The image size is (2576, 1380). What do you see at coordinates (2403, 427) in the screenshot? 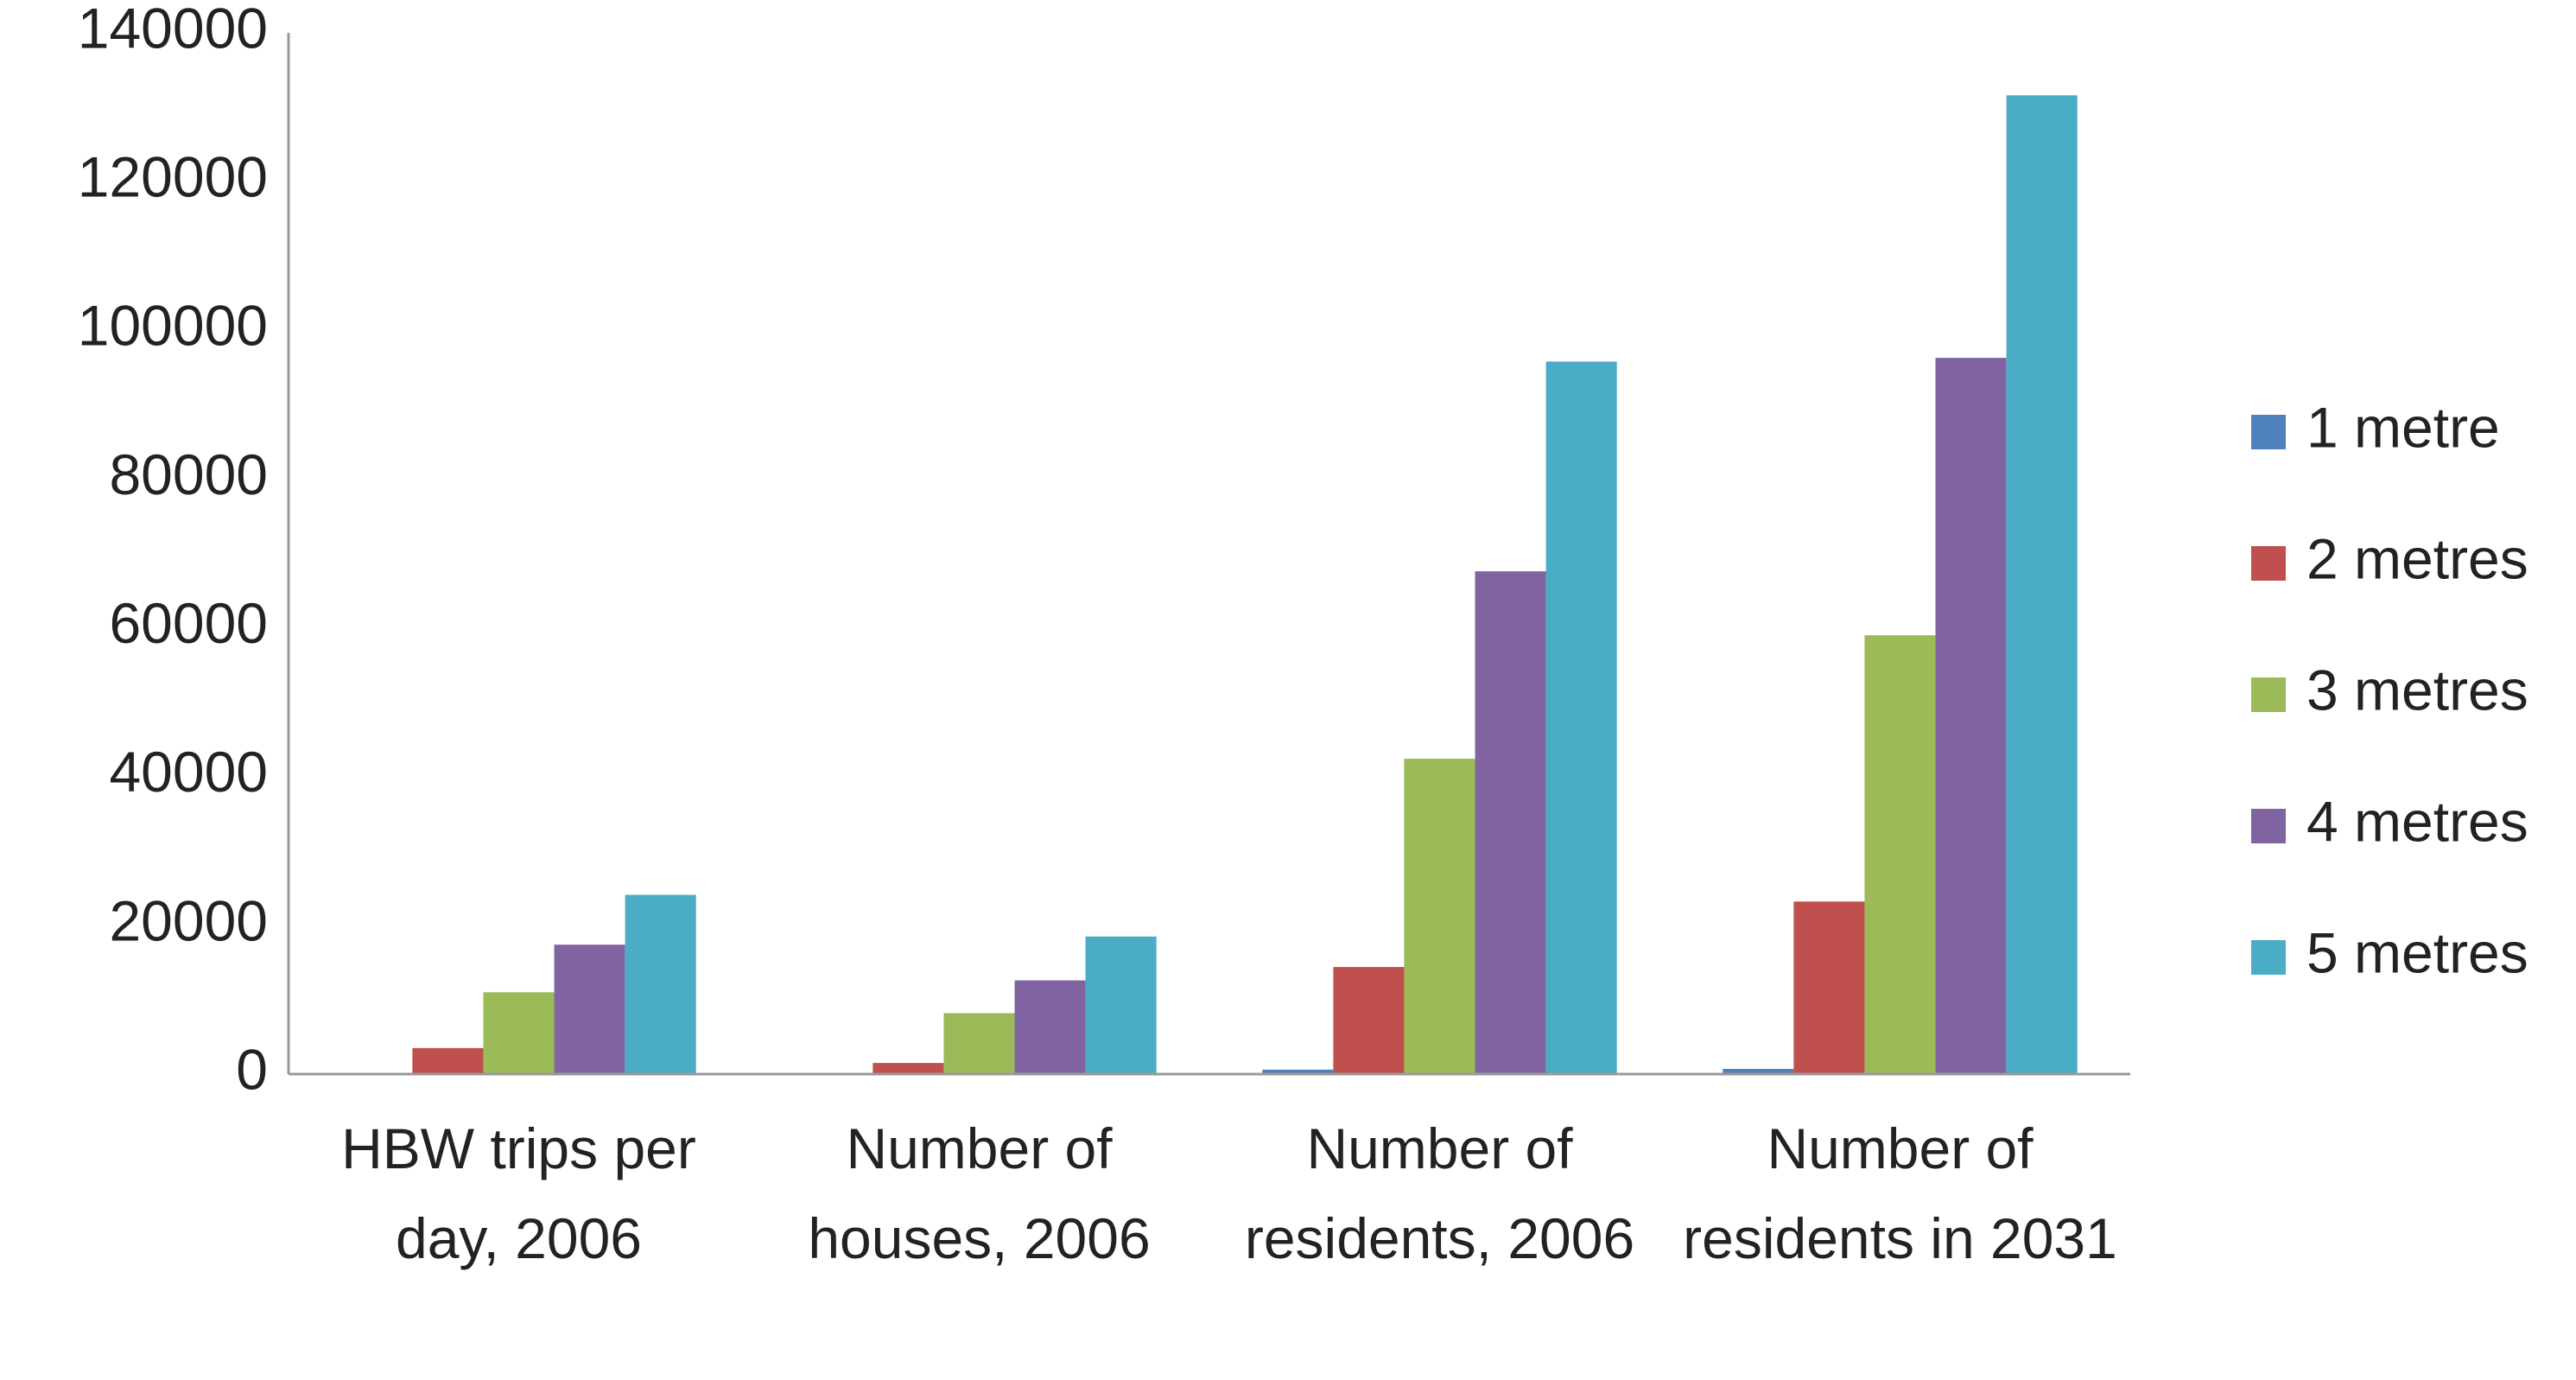
I see `legend-label: 1 metre` at bounding box center [2403, 427].